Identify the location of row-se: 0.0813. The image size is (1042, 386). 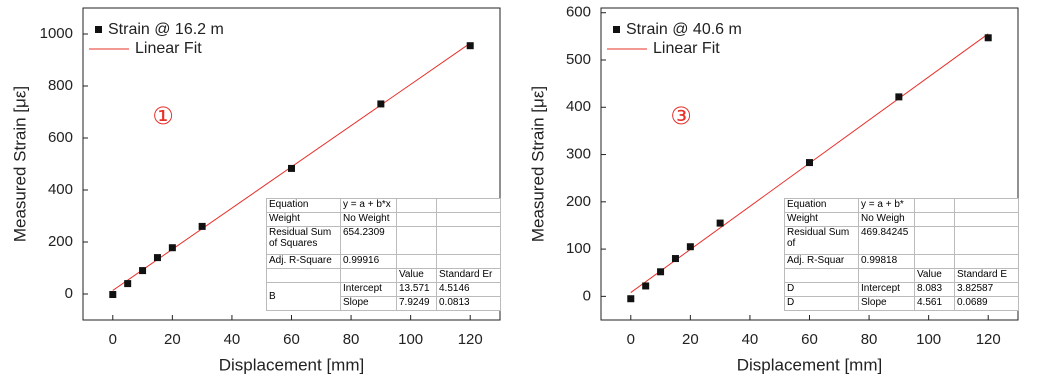
(468, 303).